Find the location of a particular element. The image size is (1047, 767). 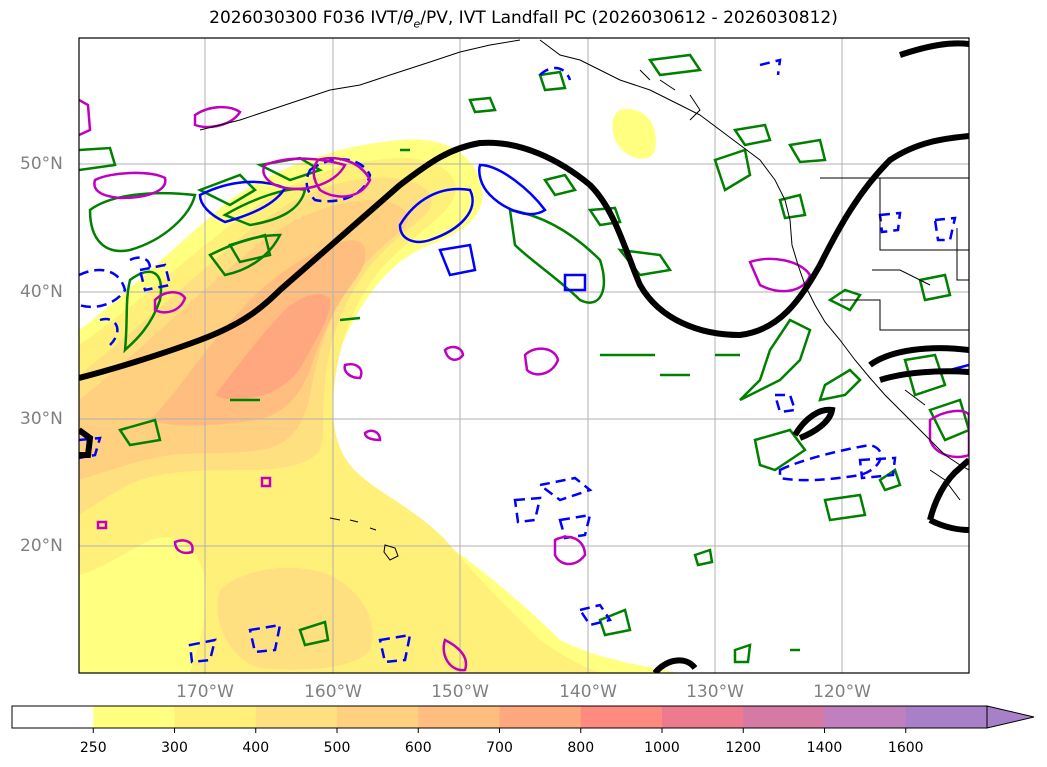

lon-label-160w: 160°W is located at coordinates (333, 692).